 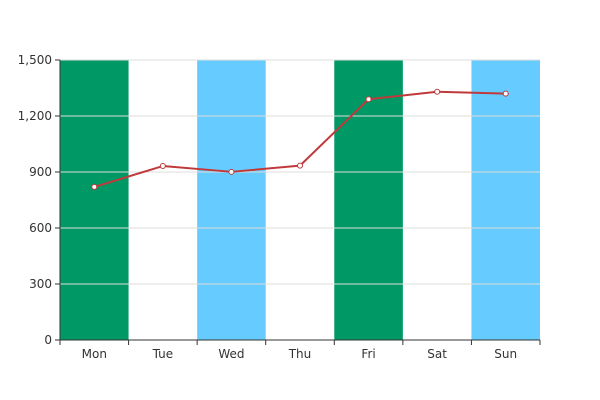 I want to click on category-band-wed, so click(x=231, y=200).